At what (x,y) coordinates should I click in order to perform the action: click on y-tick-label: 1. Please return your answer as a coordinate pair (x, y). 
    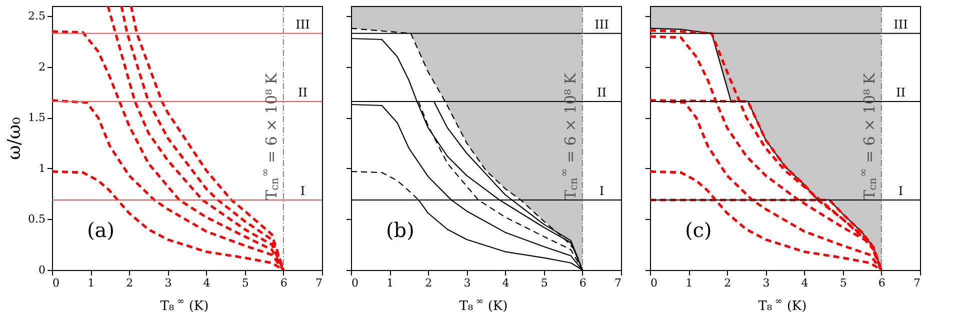
    Looking at the image, I should click on (42, 168).